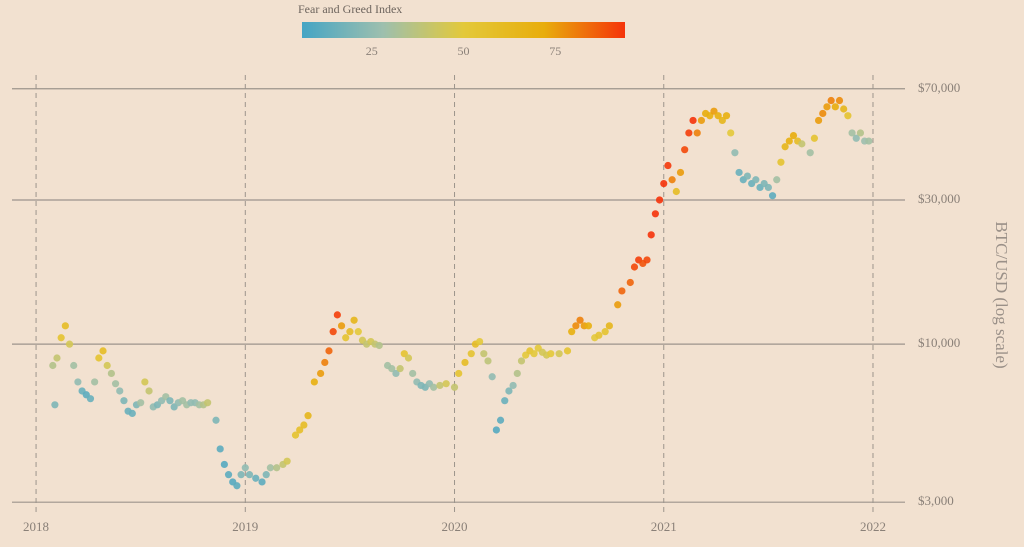 The width and height of the screenshot is (1024, 547). What do you see at coordinates (873, 526) in the screenshot?
I see `x-tick-label: 2022` at bounding box center [873, 526].